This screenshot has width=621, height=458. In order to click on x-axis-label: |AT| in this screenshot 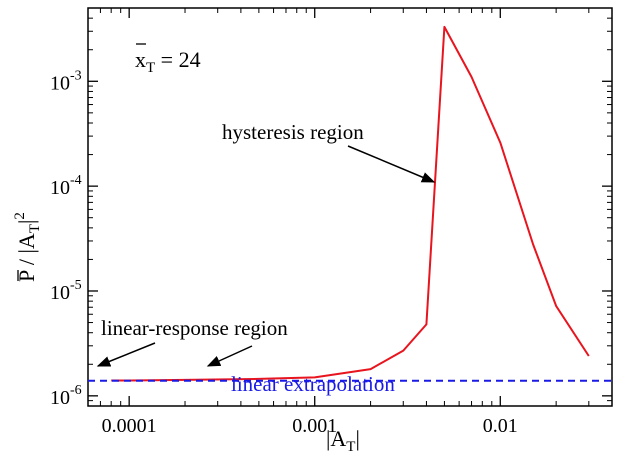, I will do `click(343, 440)`.